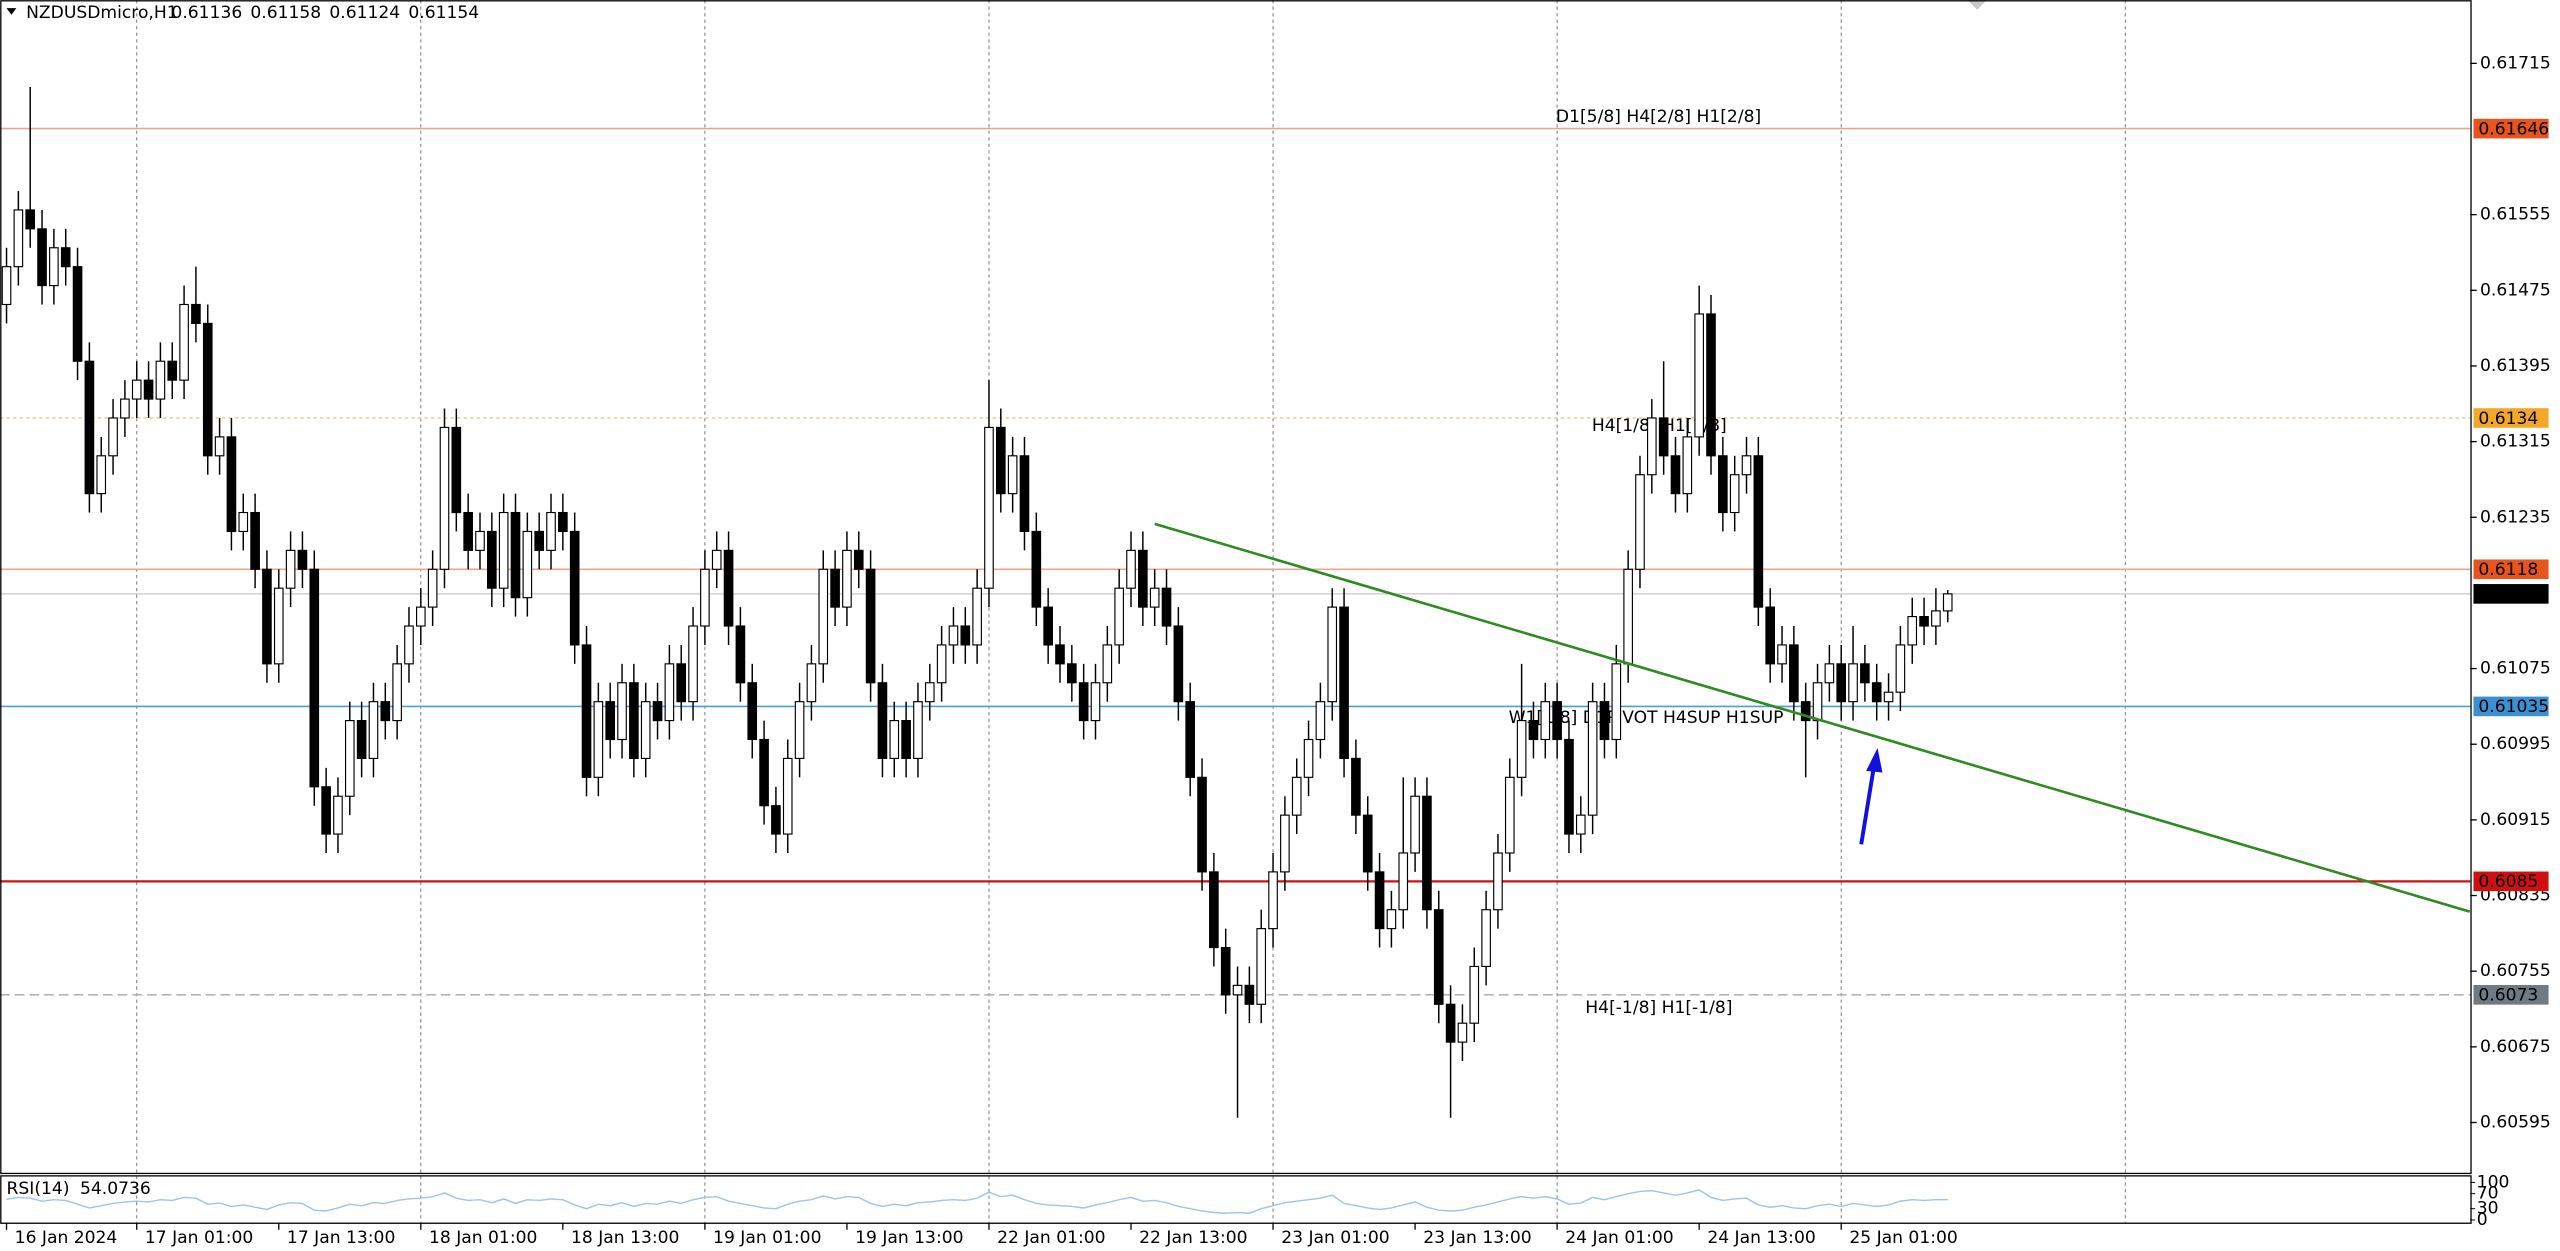  I want to click on scroll-marker, so click(1977, 5).